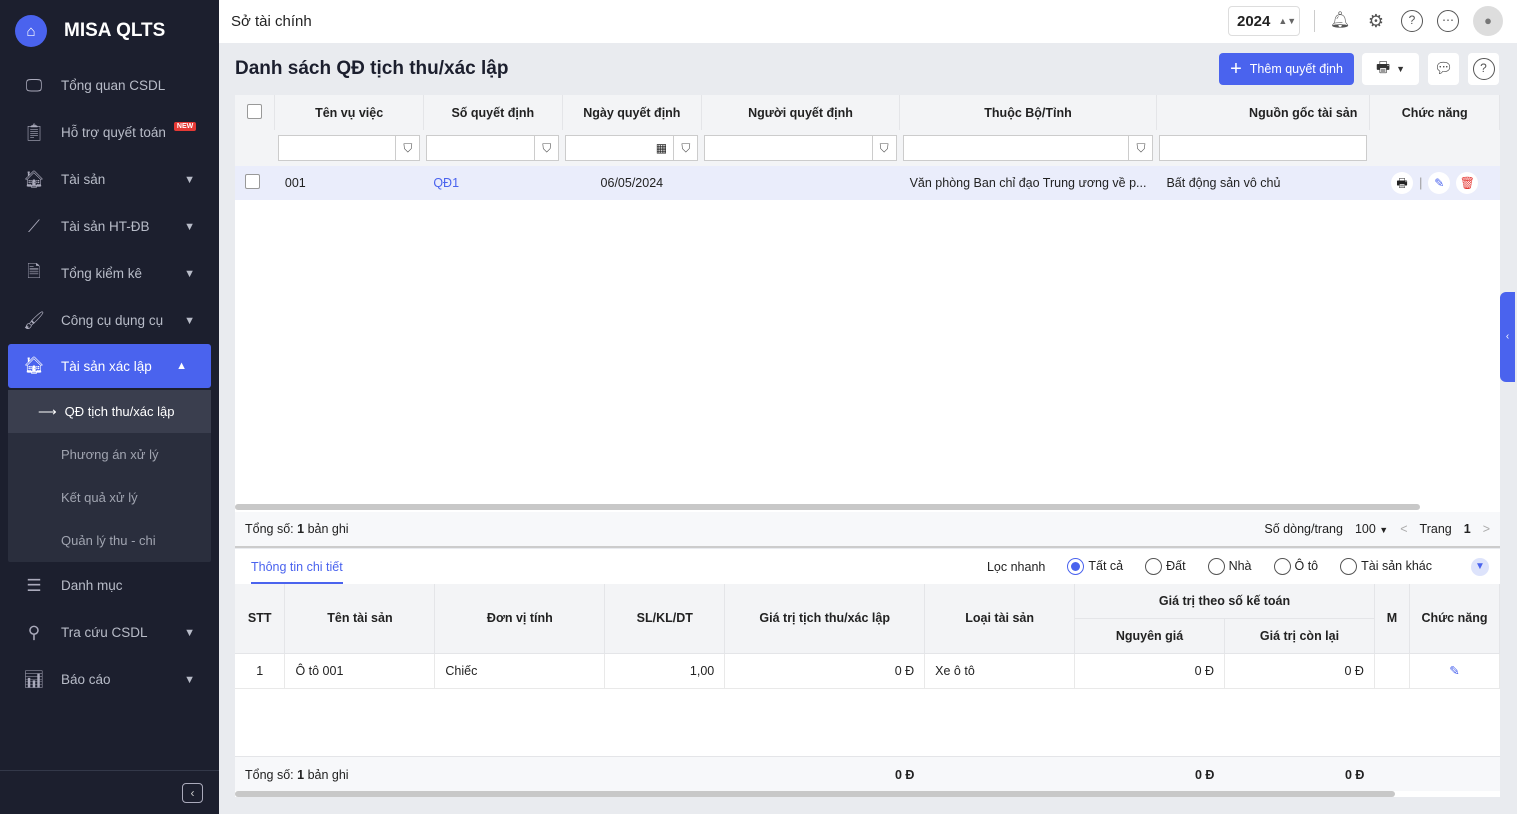 This screenshot has height=814, width=1517. I want to click on filter-radio-1: Đất, so click(1165, 566).